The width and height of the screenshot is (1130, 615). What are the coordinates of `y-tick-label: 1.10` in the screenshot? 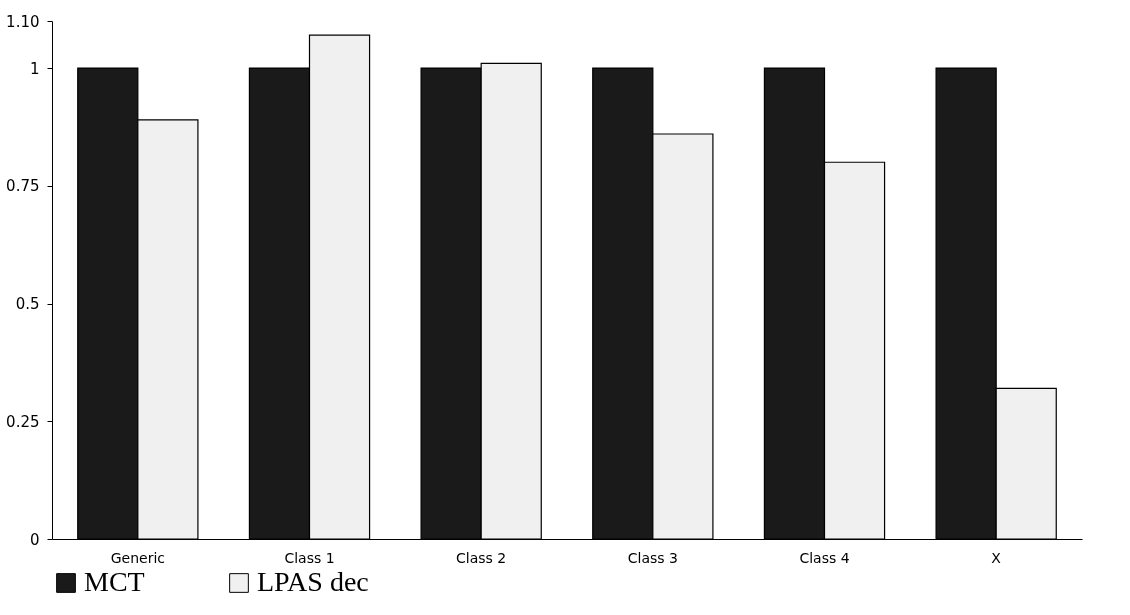 It's located at (23, 21).